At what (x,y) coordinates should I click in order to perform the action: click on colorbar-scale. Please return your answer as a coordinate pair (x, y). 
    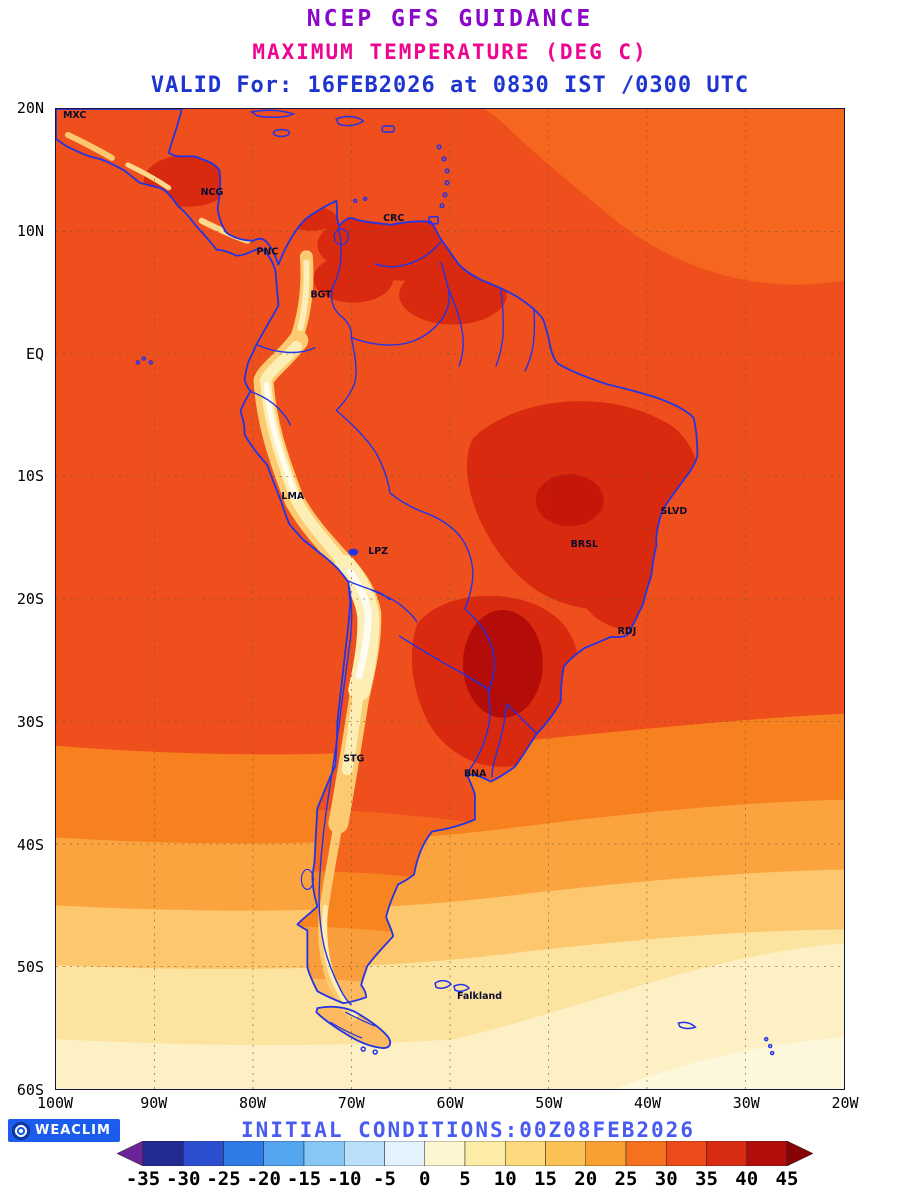
    Looking at the image, I should click on (465, 1153).